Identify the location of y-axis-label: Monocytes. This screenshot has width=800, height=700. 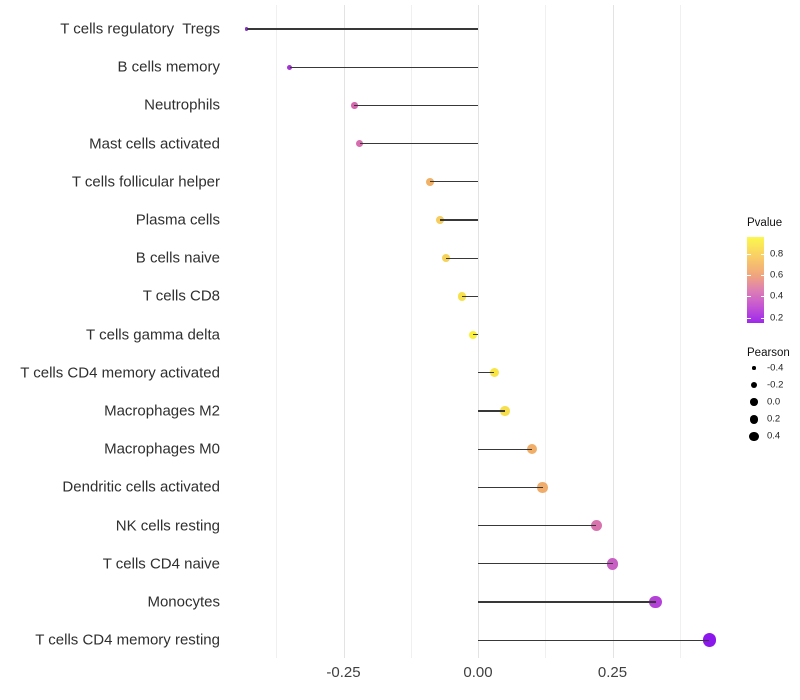
(183, 602).